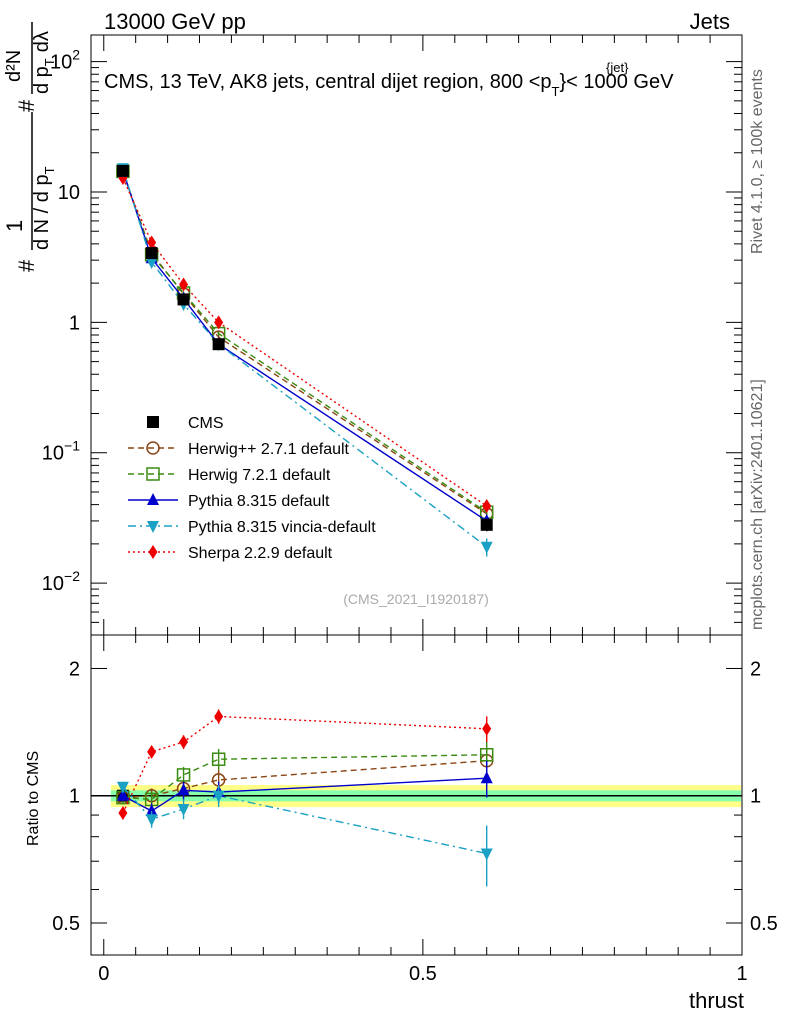 This screenshot has height=1029, width=786. I want to click on analysis-watermark: (CMS_2021_I1920187), so click(416, 599).